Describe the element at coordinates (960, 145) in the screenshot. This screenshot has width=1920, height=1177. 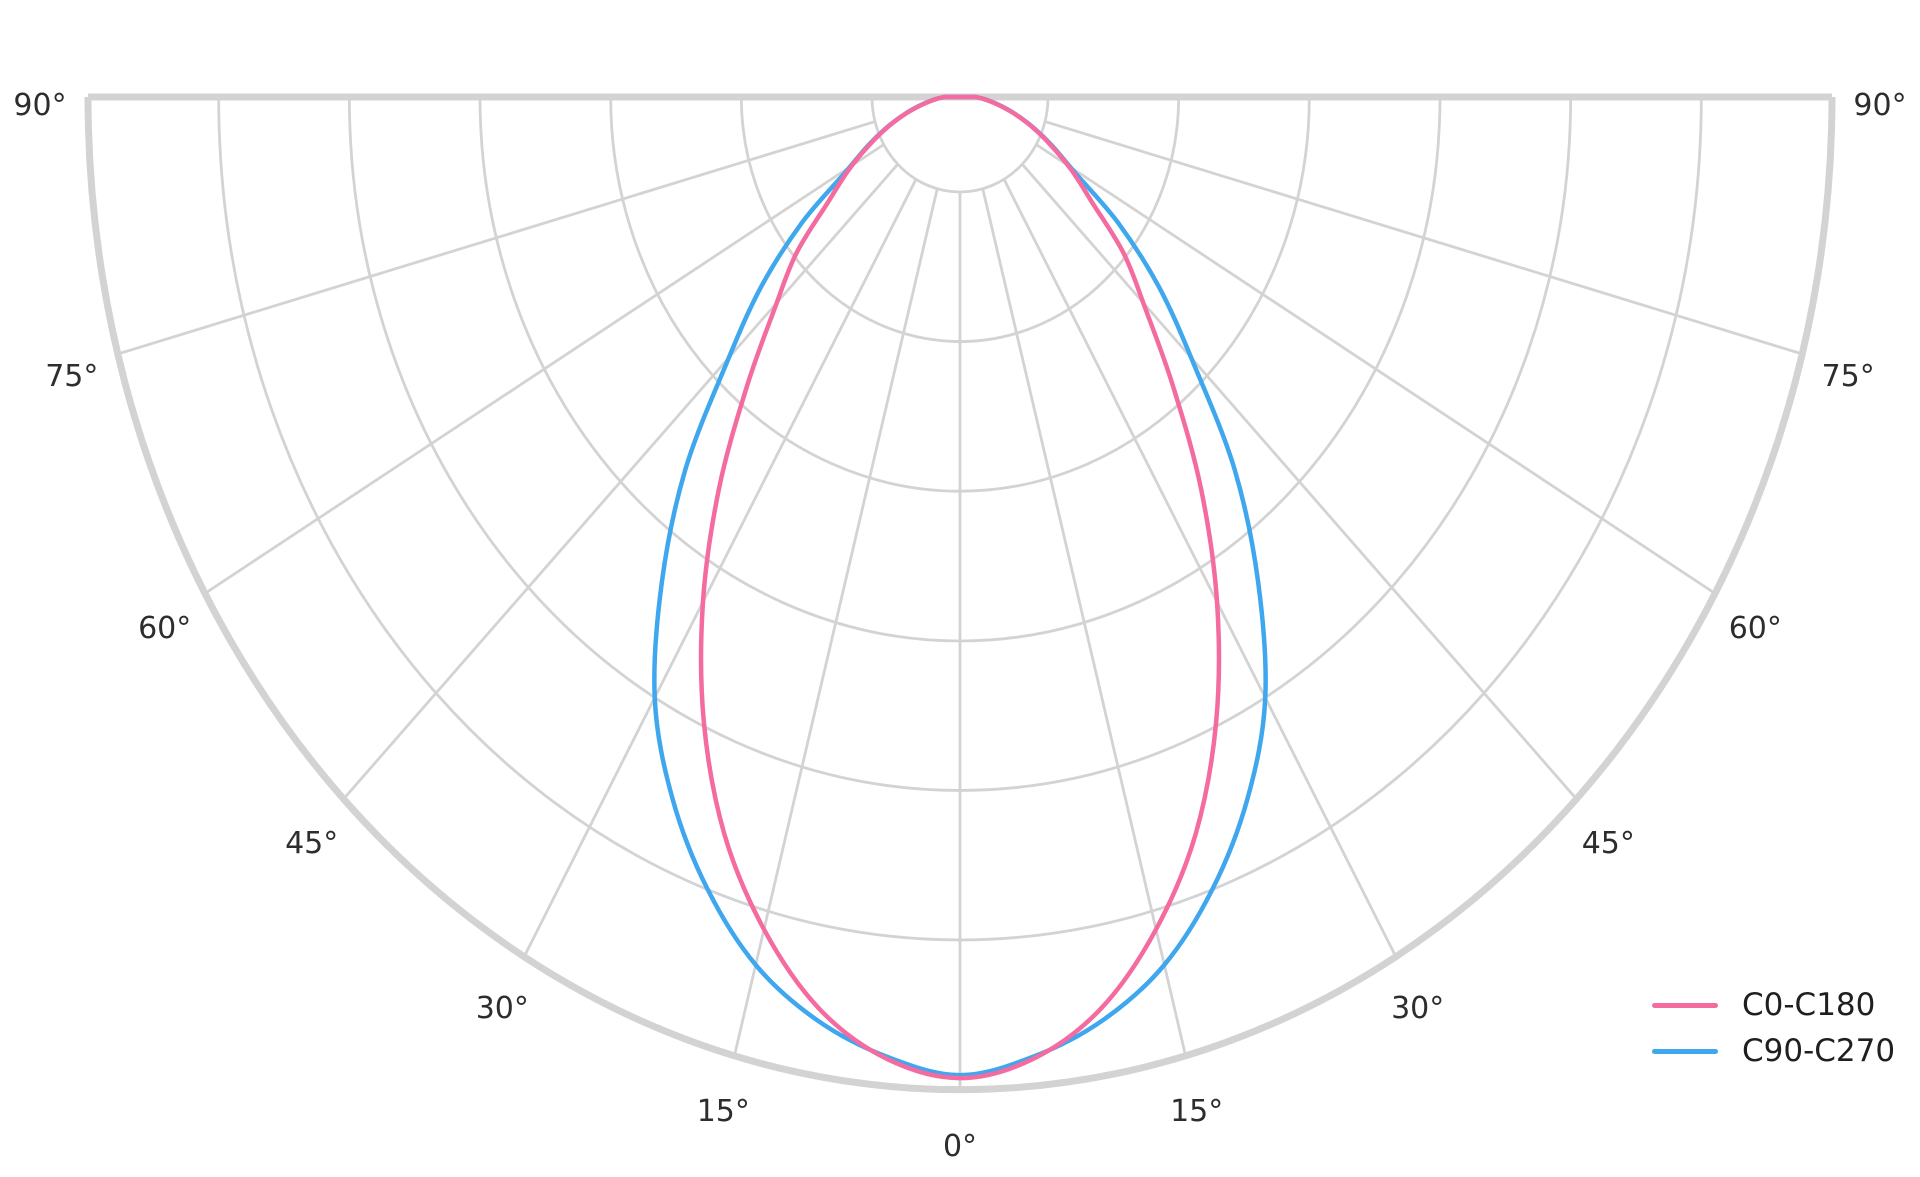
I see `inner-hole-ring` at that location.